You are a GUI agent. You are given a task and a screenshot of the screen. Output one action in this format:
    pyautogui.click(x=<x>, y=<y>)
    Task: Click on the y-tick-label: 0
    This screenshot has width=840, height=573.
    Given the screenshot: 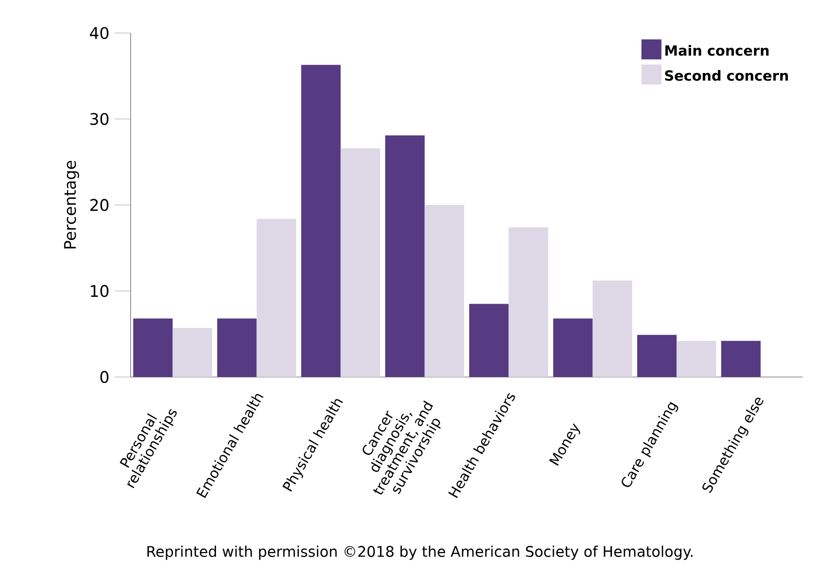 What is the action you would take?
    pyautogui.click(x=104, y=377)
    